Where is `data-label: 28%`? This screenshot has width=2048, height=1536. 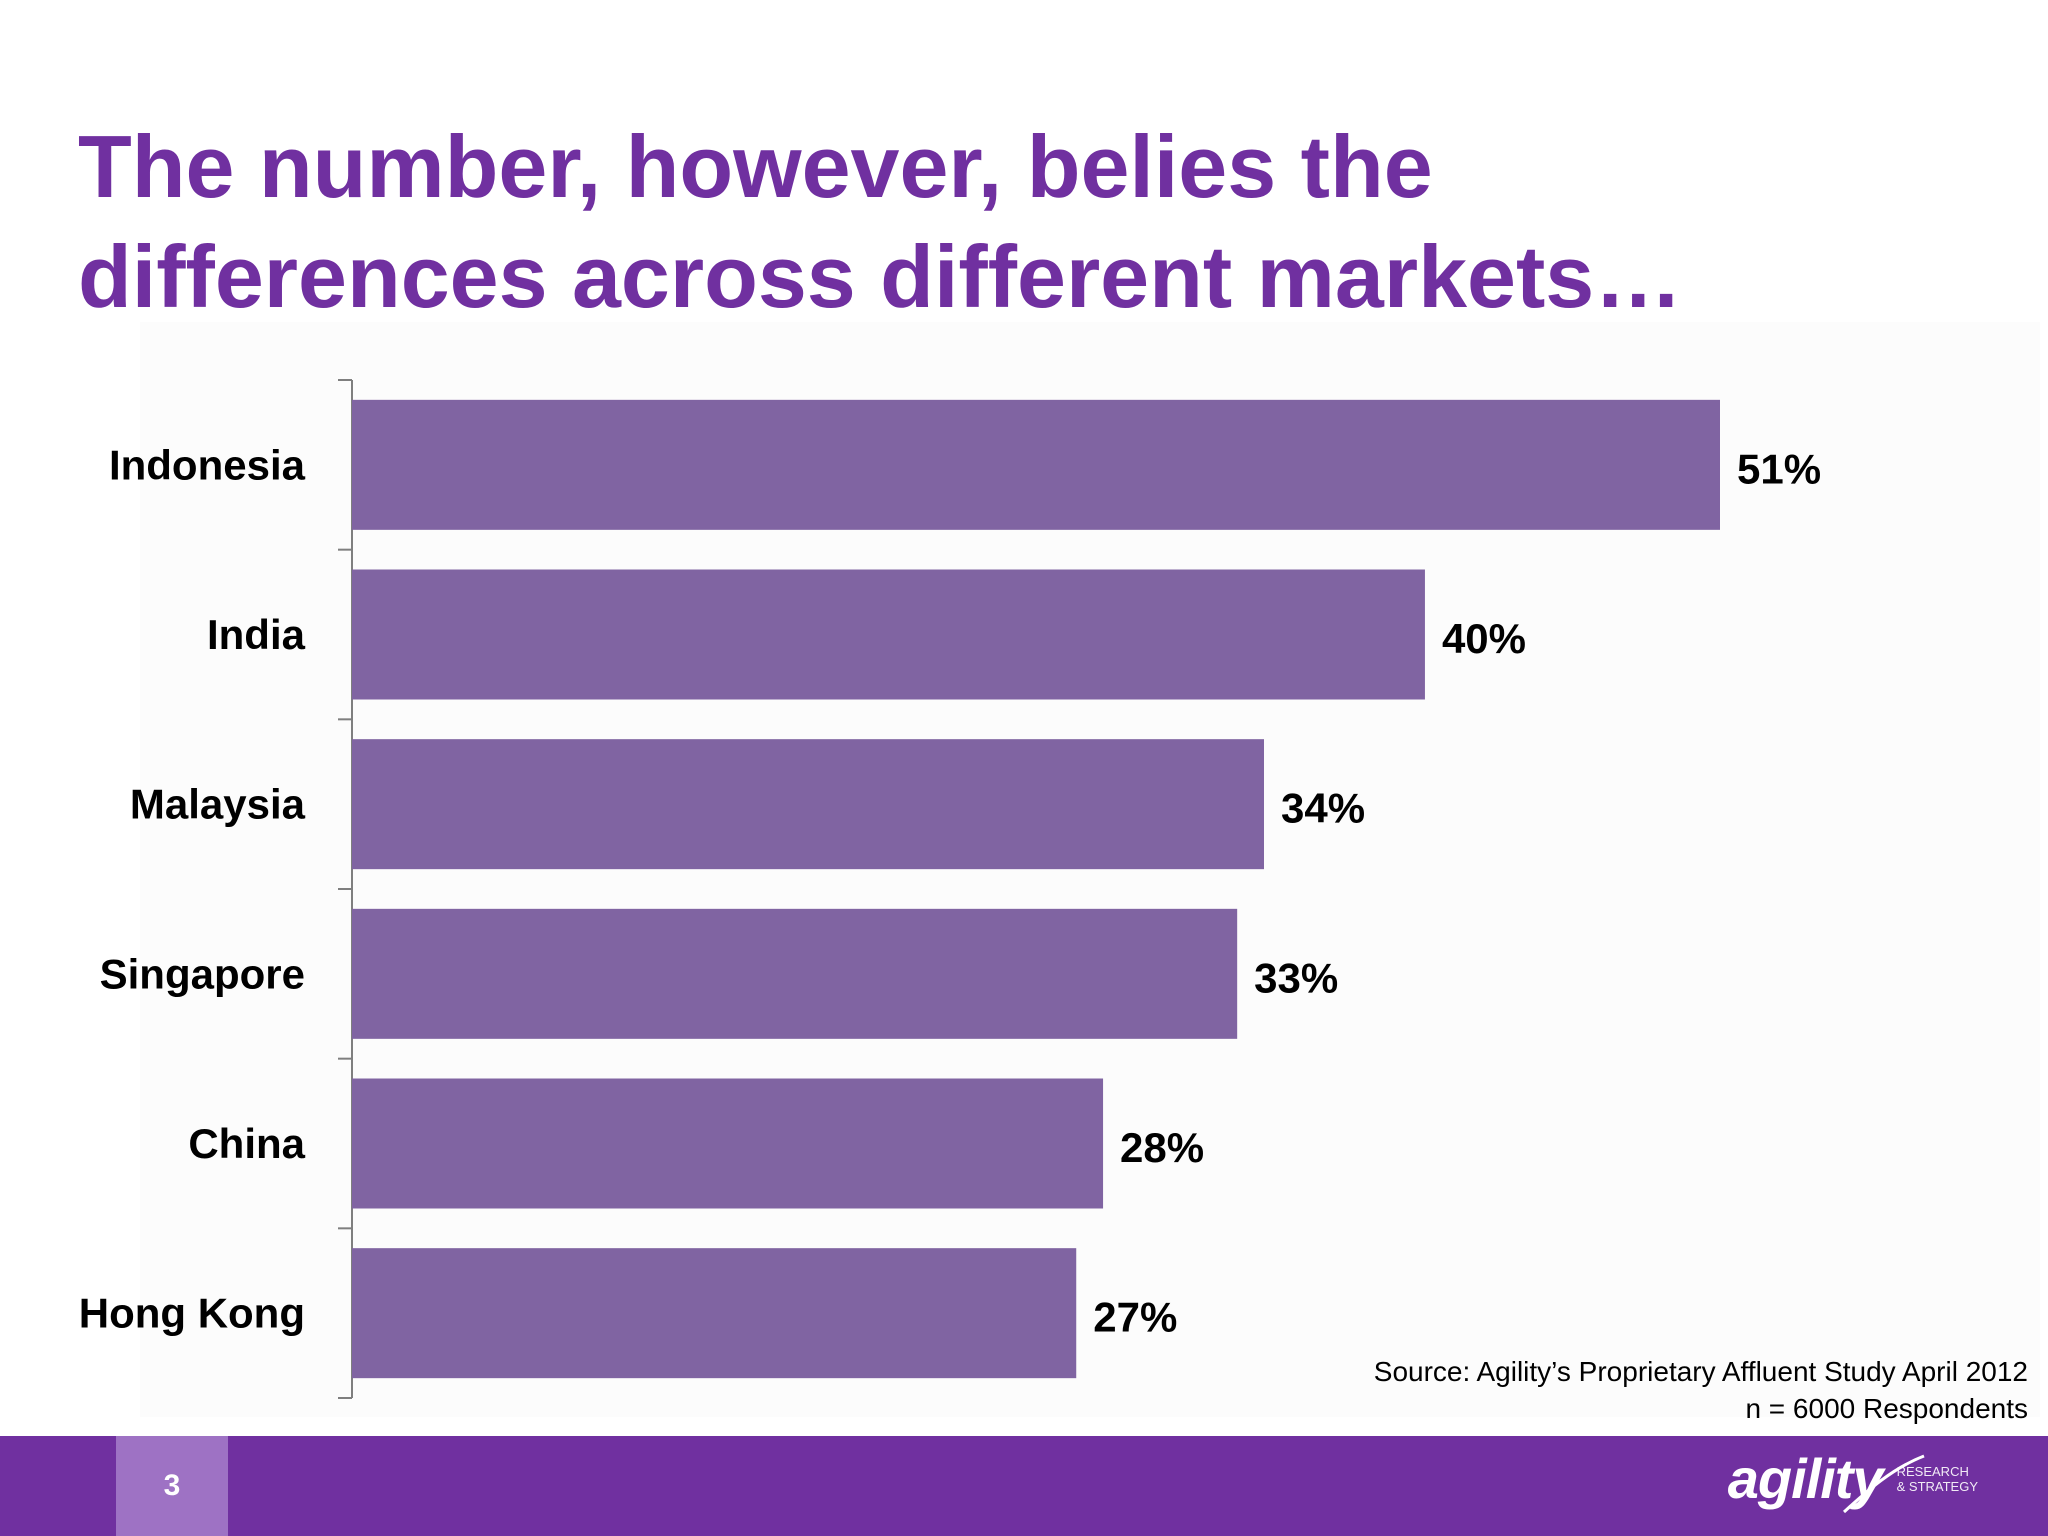 data-label: 28% is located at coordinates (1162, 1147).